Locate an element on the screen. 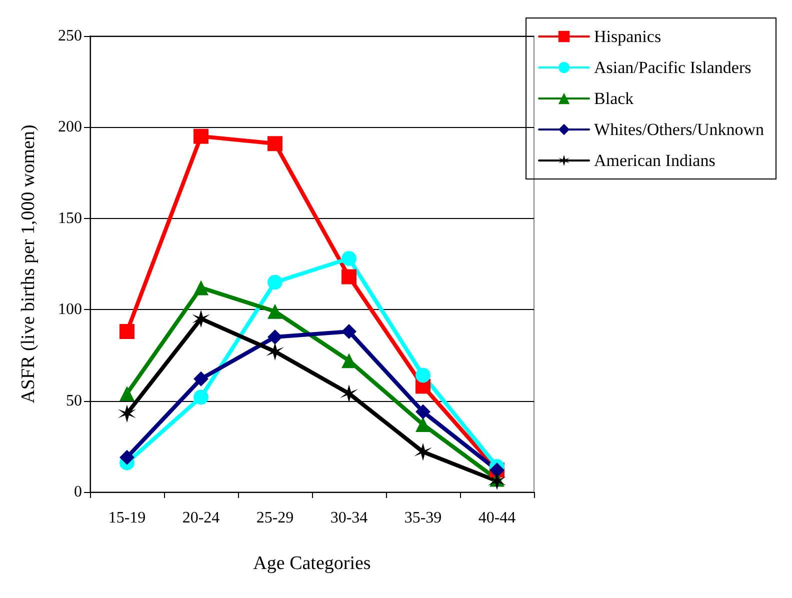 The width and height of the screenshot is (792, 598). y-tick-label: 250 is located at coordinates (70, 36).